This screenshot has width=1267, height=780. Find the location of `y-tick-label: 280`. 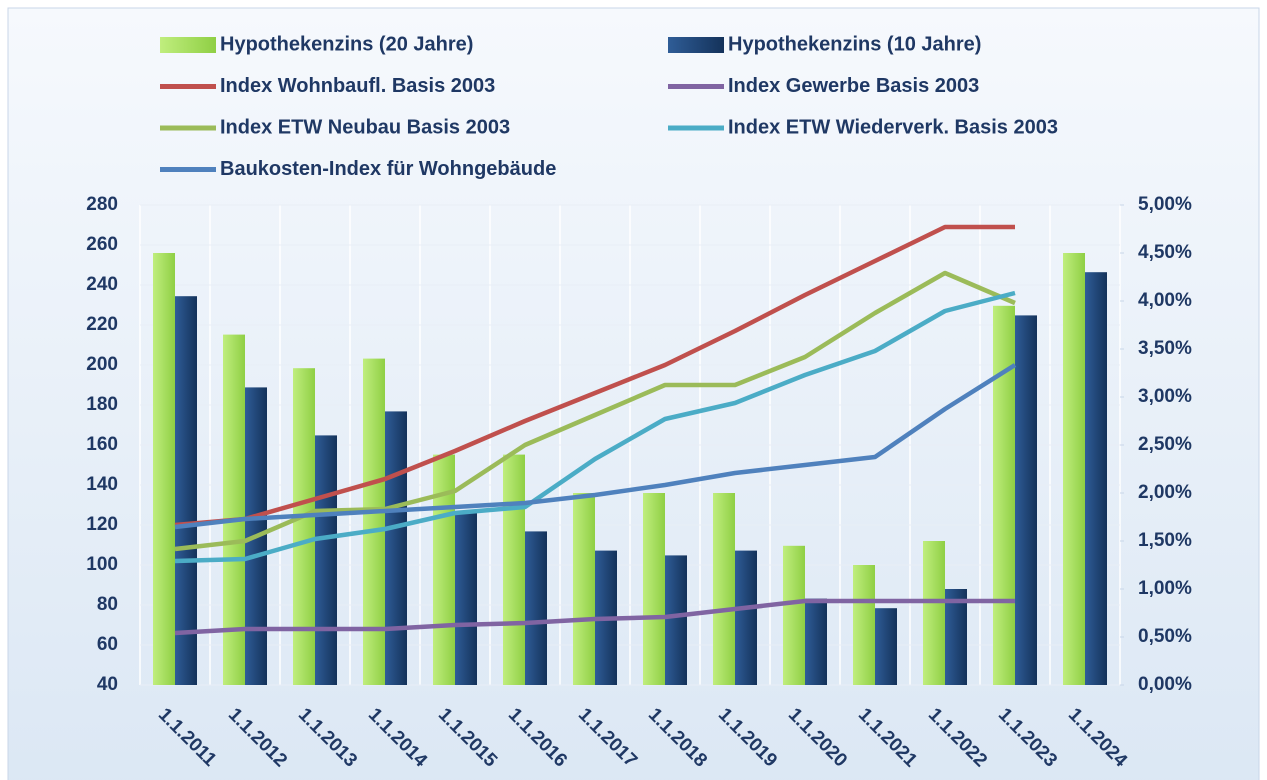

y-tick-label: 280 is located at coordinates (102, 204).